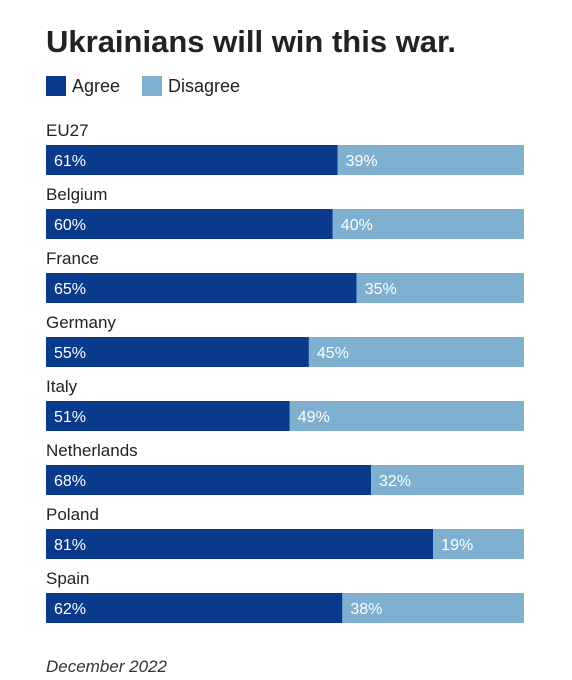 This screenshot has height=680, width=572. I want to click on value-label-disagree: 38%, so click(366, 609).